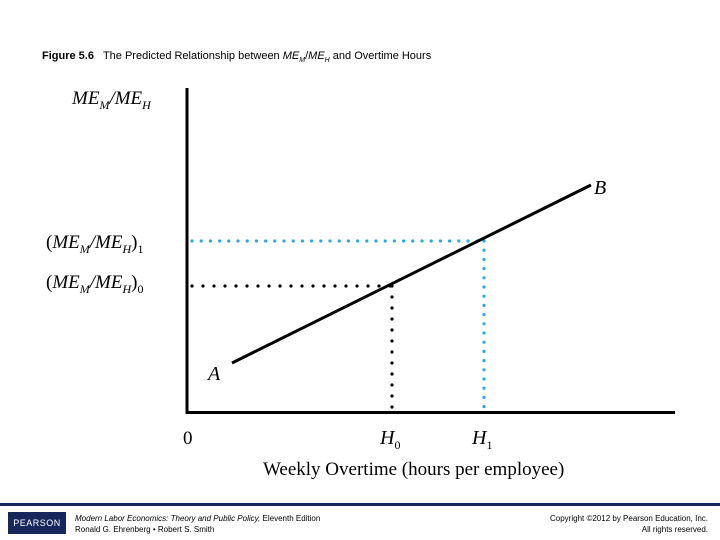 This screenshot has height=540, width=720. Describe the element at coordinates (188, 438) in the screenshot. I see `origin-label: 0` at that location.